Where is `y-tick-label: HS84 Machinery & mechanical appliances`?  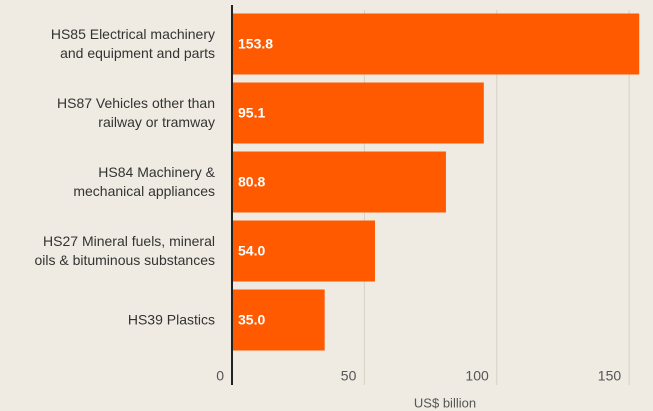
y-tick-label: HS84 Machinery & mechanical appliances is located at coordinates (144, 181).